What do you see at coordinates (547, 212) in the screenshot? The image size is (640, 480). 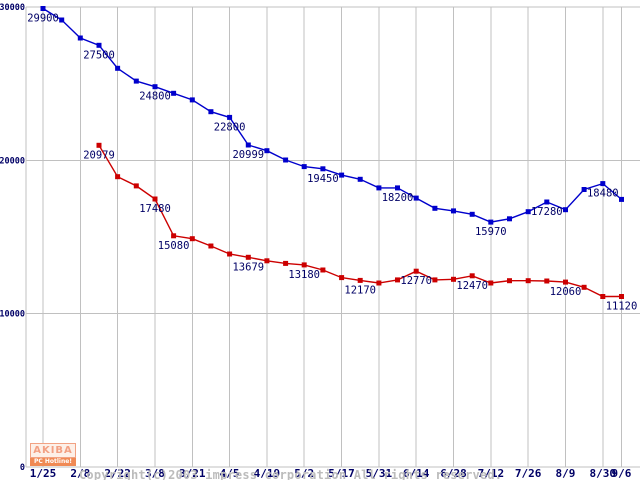 I see `data-point-label: 17280` at bounding box center [547, 212].